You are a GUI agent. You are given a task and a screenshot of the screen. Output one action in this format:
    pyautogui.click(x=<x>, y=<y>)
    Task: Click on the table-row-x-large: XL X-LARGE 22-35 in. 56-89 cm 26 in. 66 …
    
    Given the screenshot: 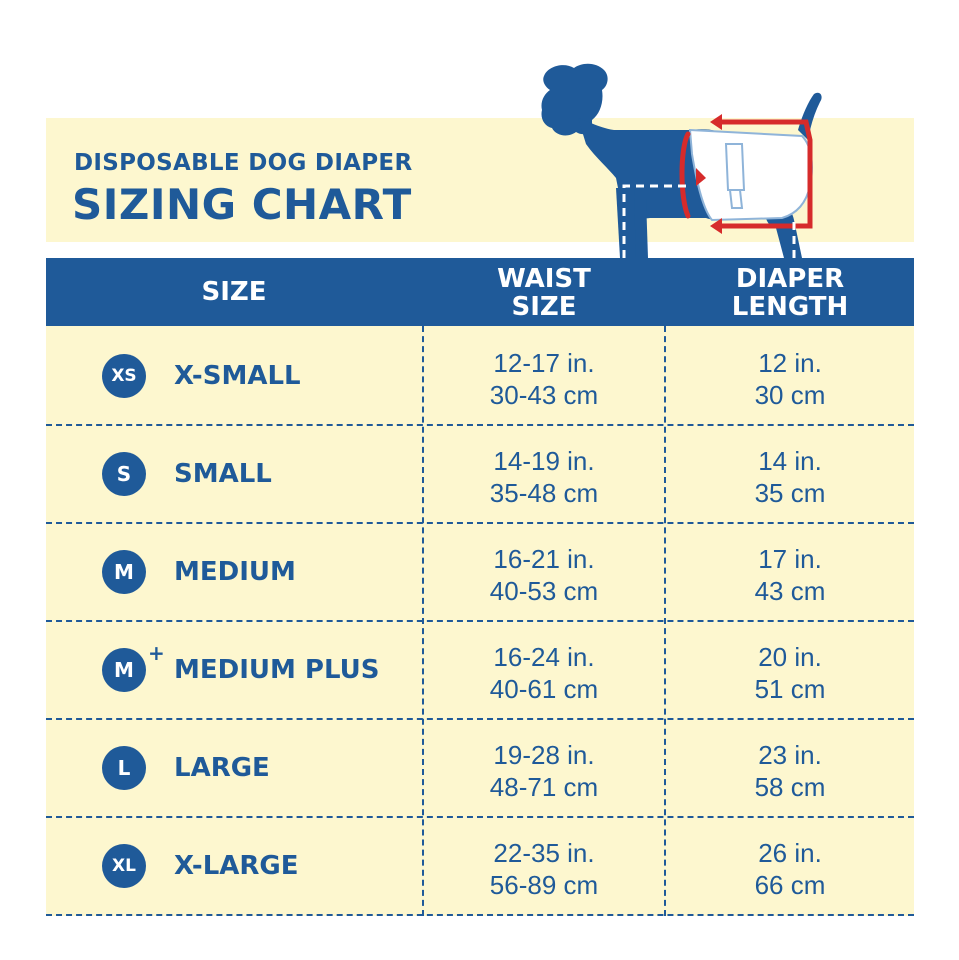 What is the action you would take?
    pyautogui.click(x=480, y=866)
    